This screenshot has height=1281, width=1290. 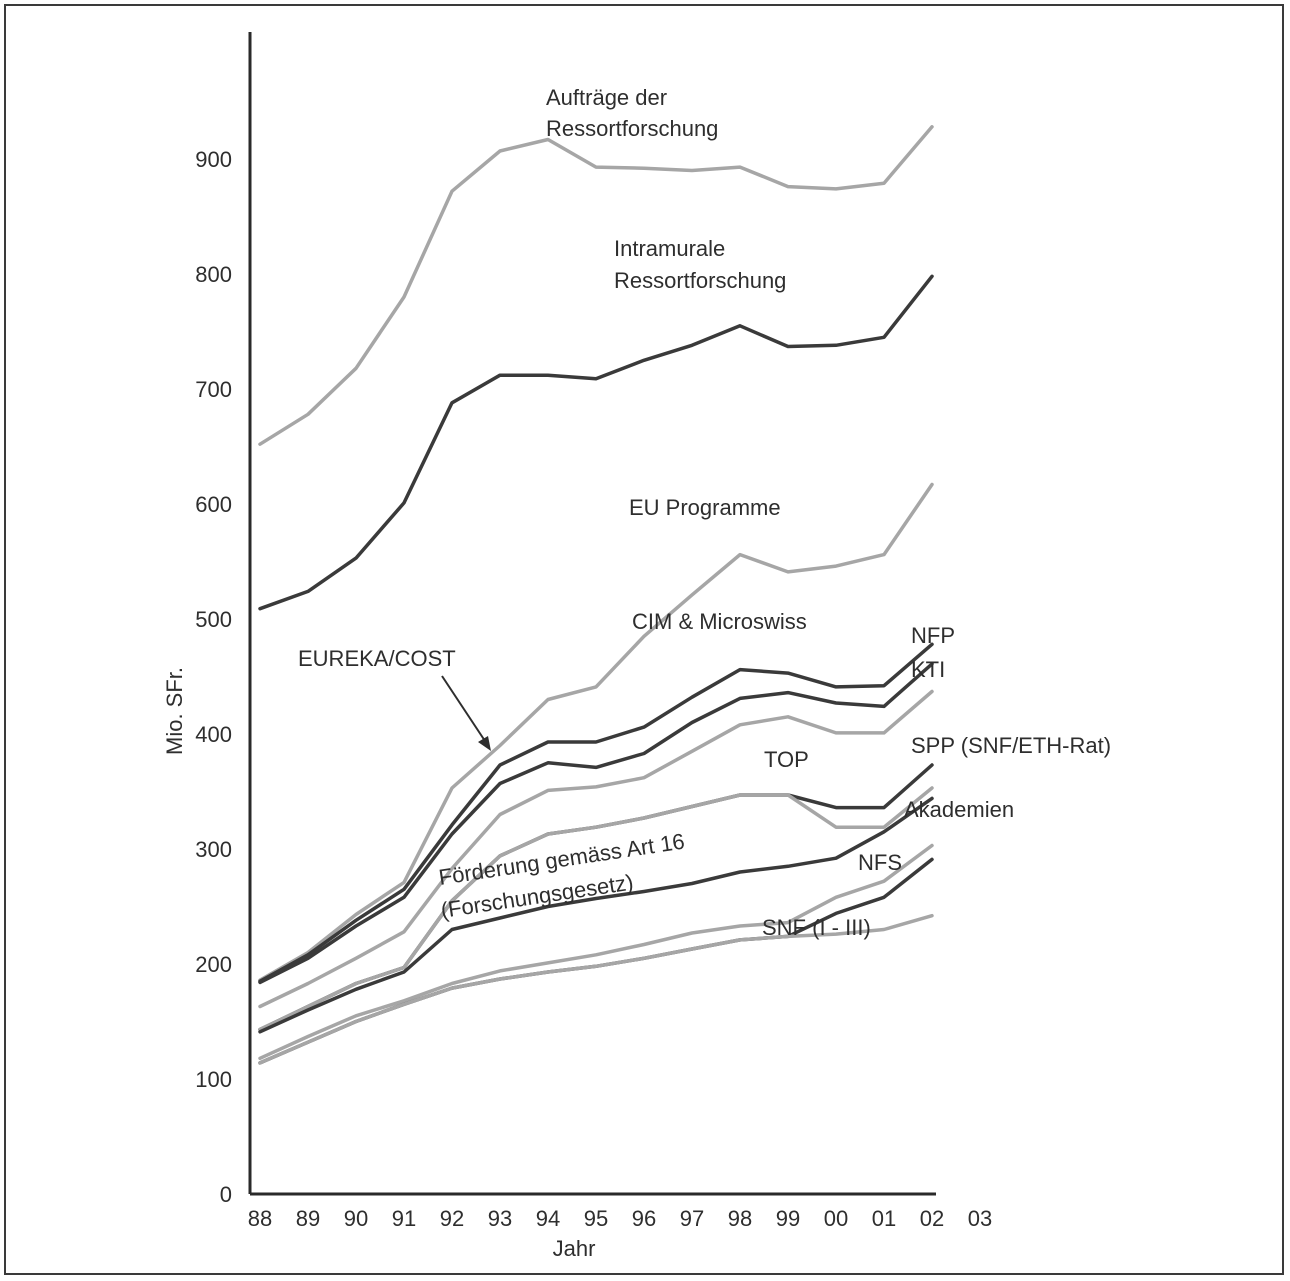 What do you see at coordinates (356, 1218) in the screenshot?
I see `x-tick-label: 90` at bounding box center [356, 1218].